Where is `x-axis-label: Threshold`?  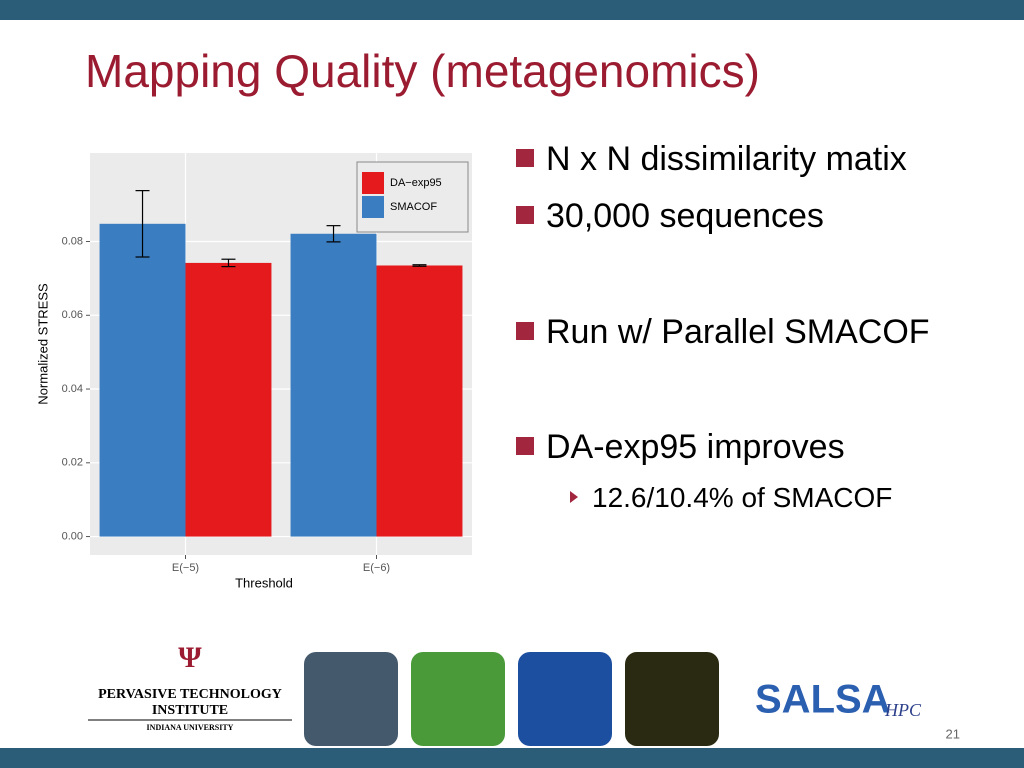
x-axis-label: Threshold is located at coordinates (264, 582).